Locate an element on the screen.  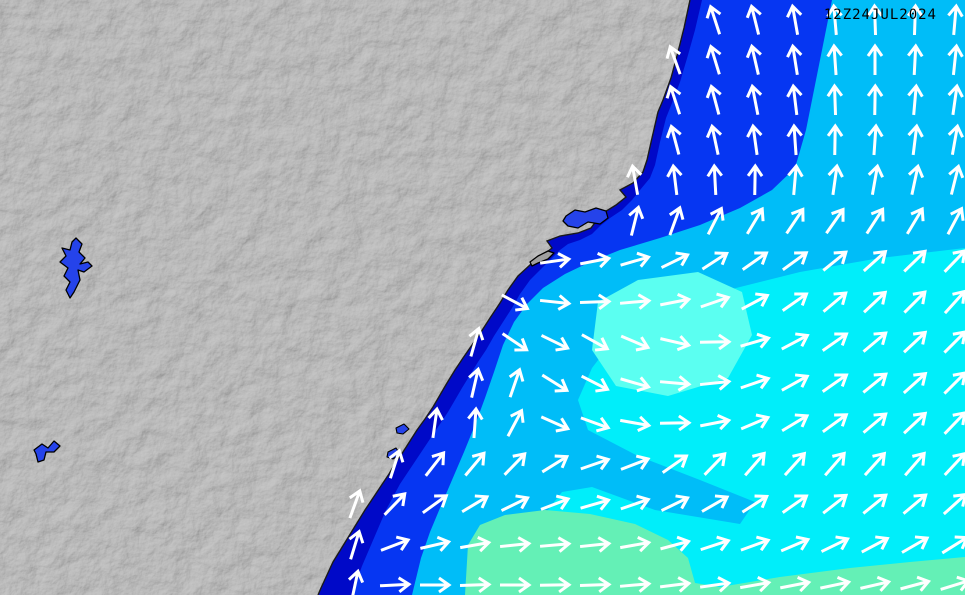
wave-band-aqua-green is located at coordinates (715, 552).